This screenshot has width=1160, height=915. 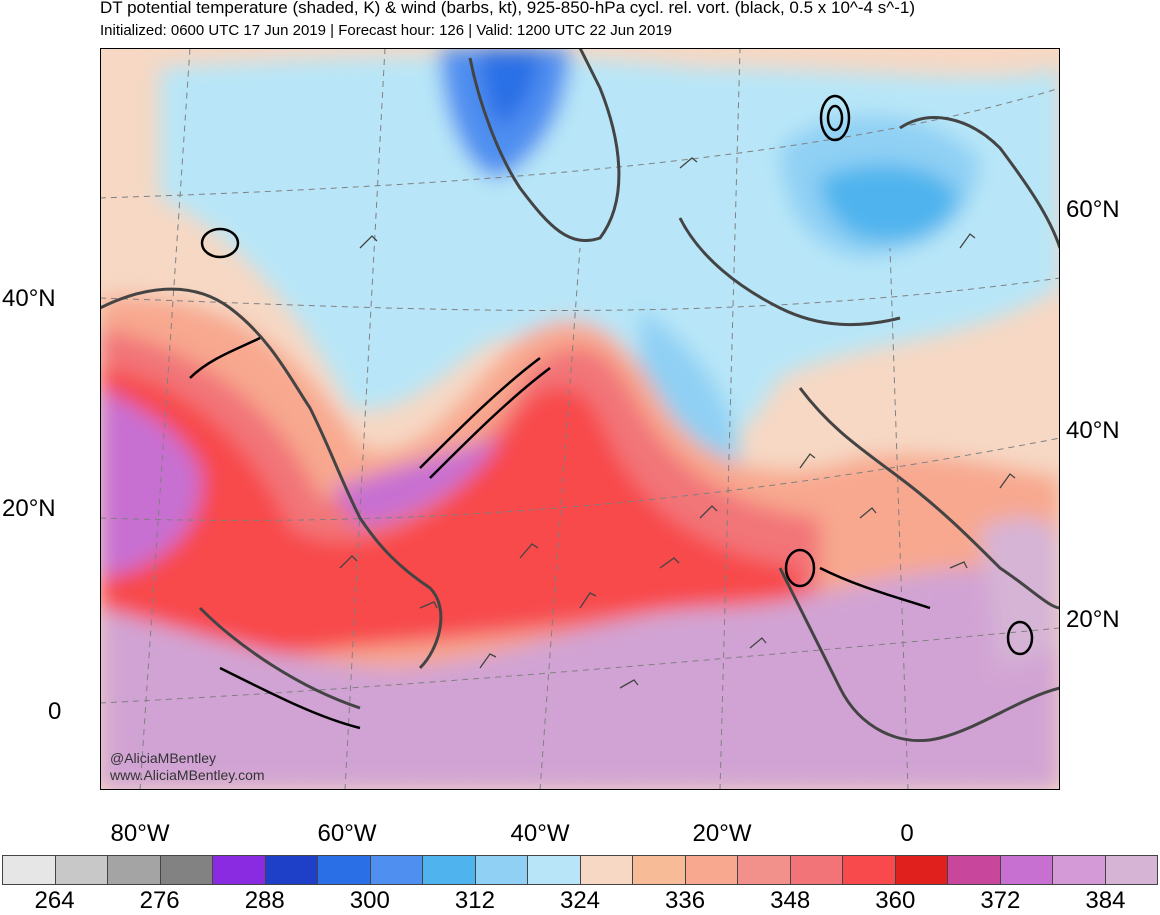 I want to click on lat-label-right-20n: 20°N, so click(x=1093, y=619).